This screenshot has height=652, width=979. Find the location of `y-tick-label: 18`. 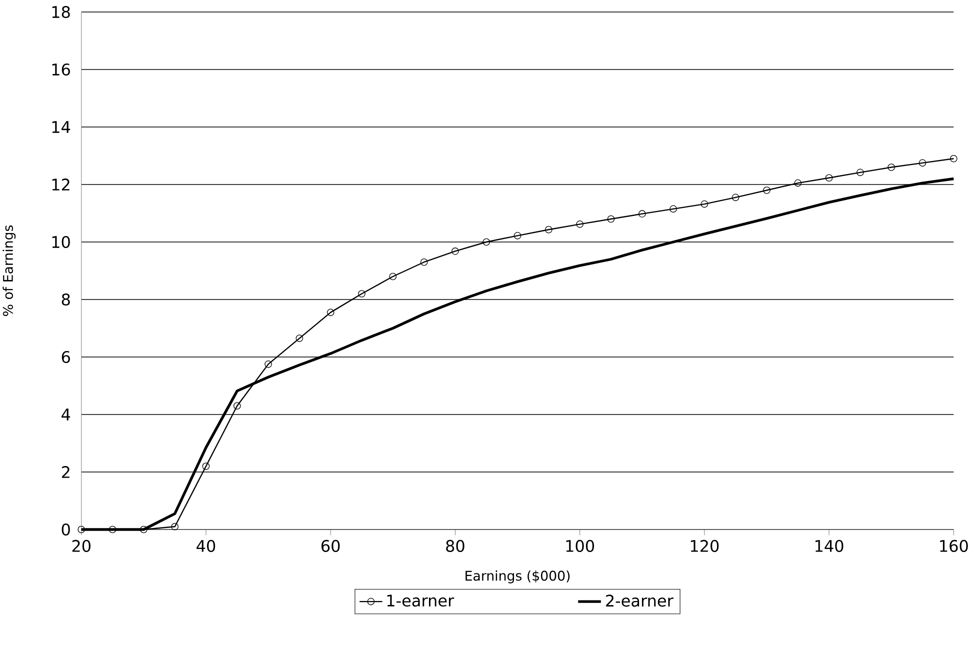

y-tick-label: 18 is located at coordinates (61, 12).